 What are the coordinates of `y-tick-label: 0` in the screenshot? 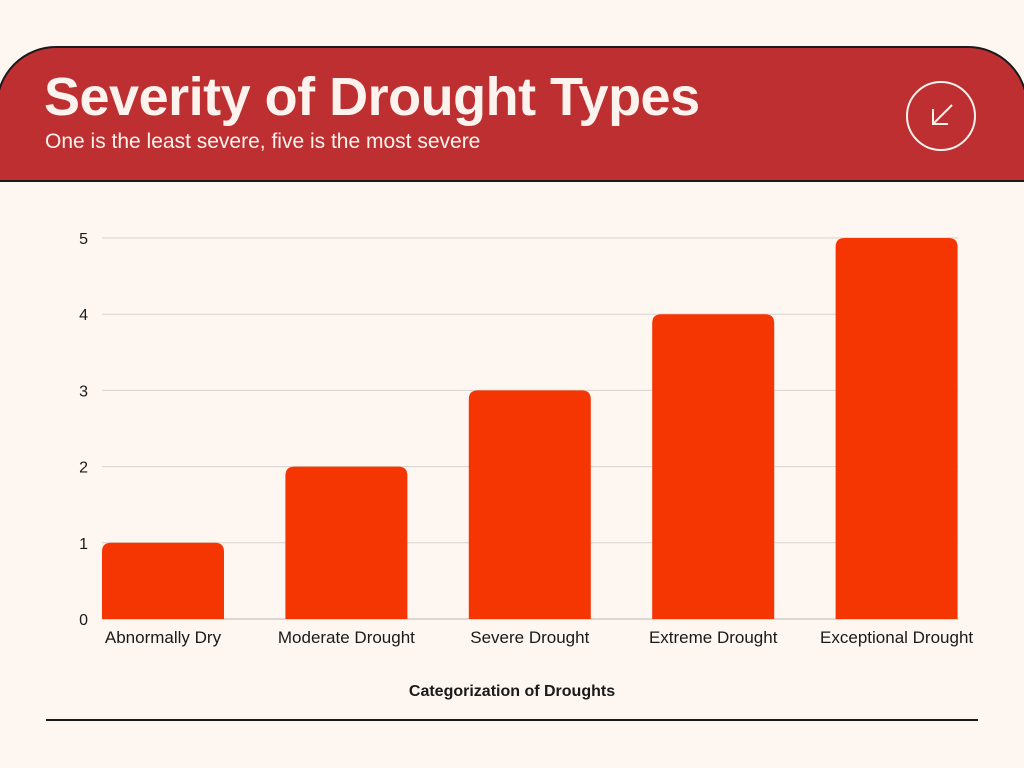 It's located at (83, 620).